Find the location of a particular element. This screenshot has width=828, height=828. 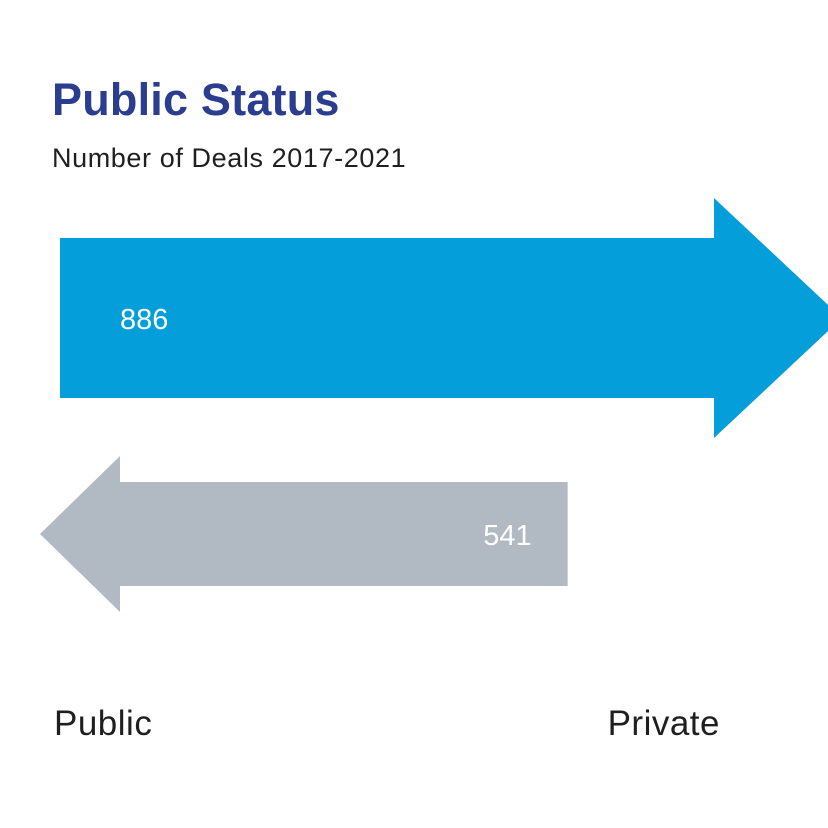

axis-label-private: Private is located at coordinates (663, 723).